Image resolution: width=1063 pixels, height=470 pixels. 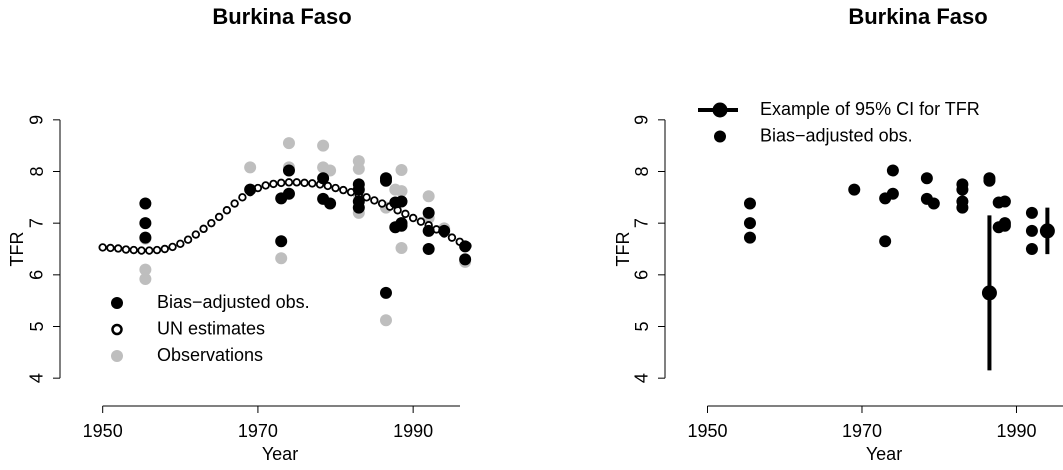 What do you see at coordinates (37, 223) in the screenshot?
I see `y-tick-label: 7` at bounding box center [37, 223].